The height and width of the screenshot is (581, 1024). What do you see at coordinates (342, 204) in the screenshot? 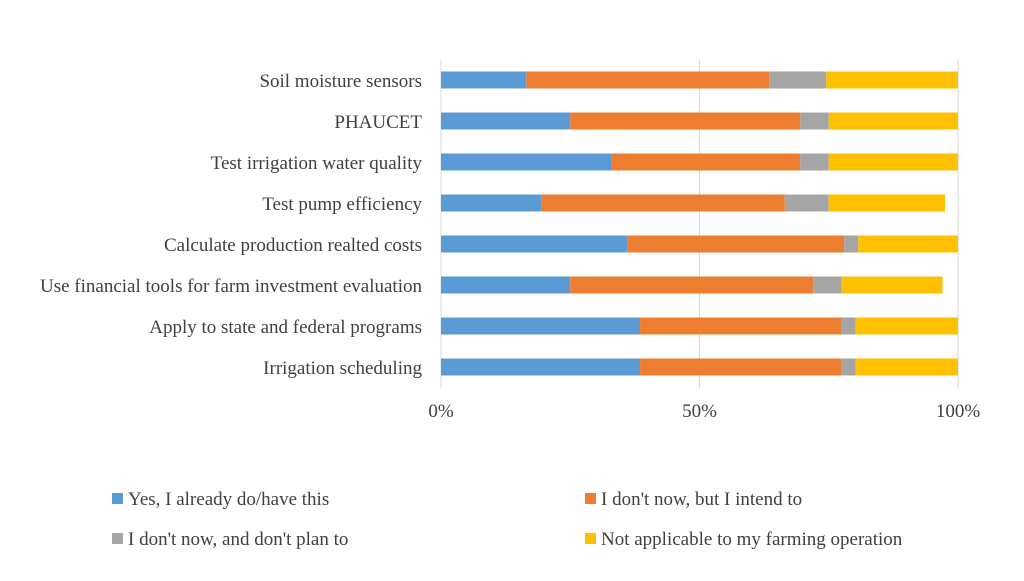
I see `category-label: Test pump efficiency` at bounding box center [342, 204].